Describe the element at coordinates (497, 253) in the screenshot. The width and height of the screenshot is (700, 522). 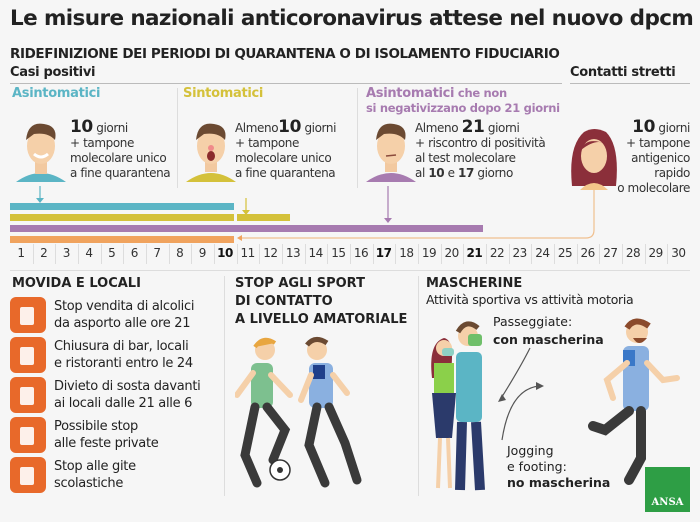
I see `day-label: 22` at that location.